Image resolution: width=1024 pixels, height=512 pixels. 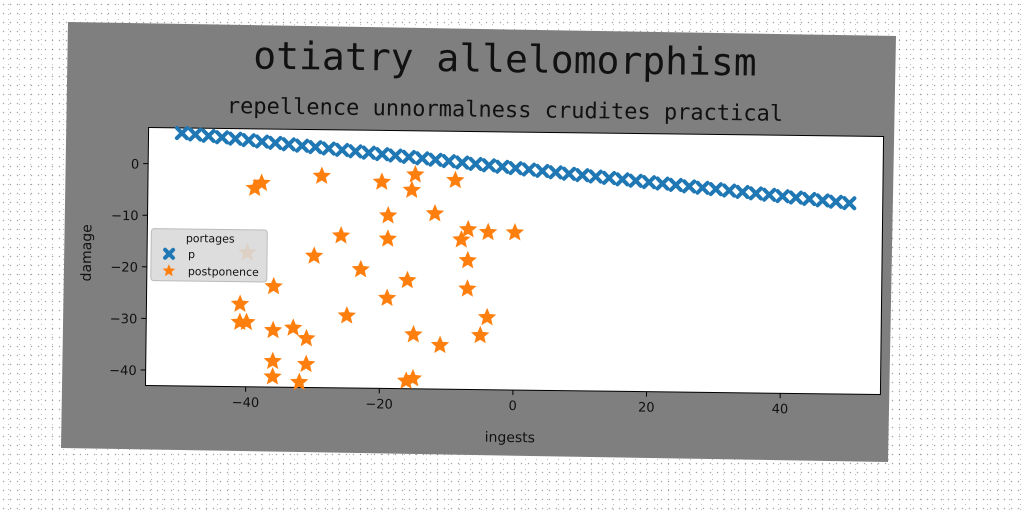 I want to click on x-axis-label: ingests, so click(x=510, y=438).